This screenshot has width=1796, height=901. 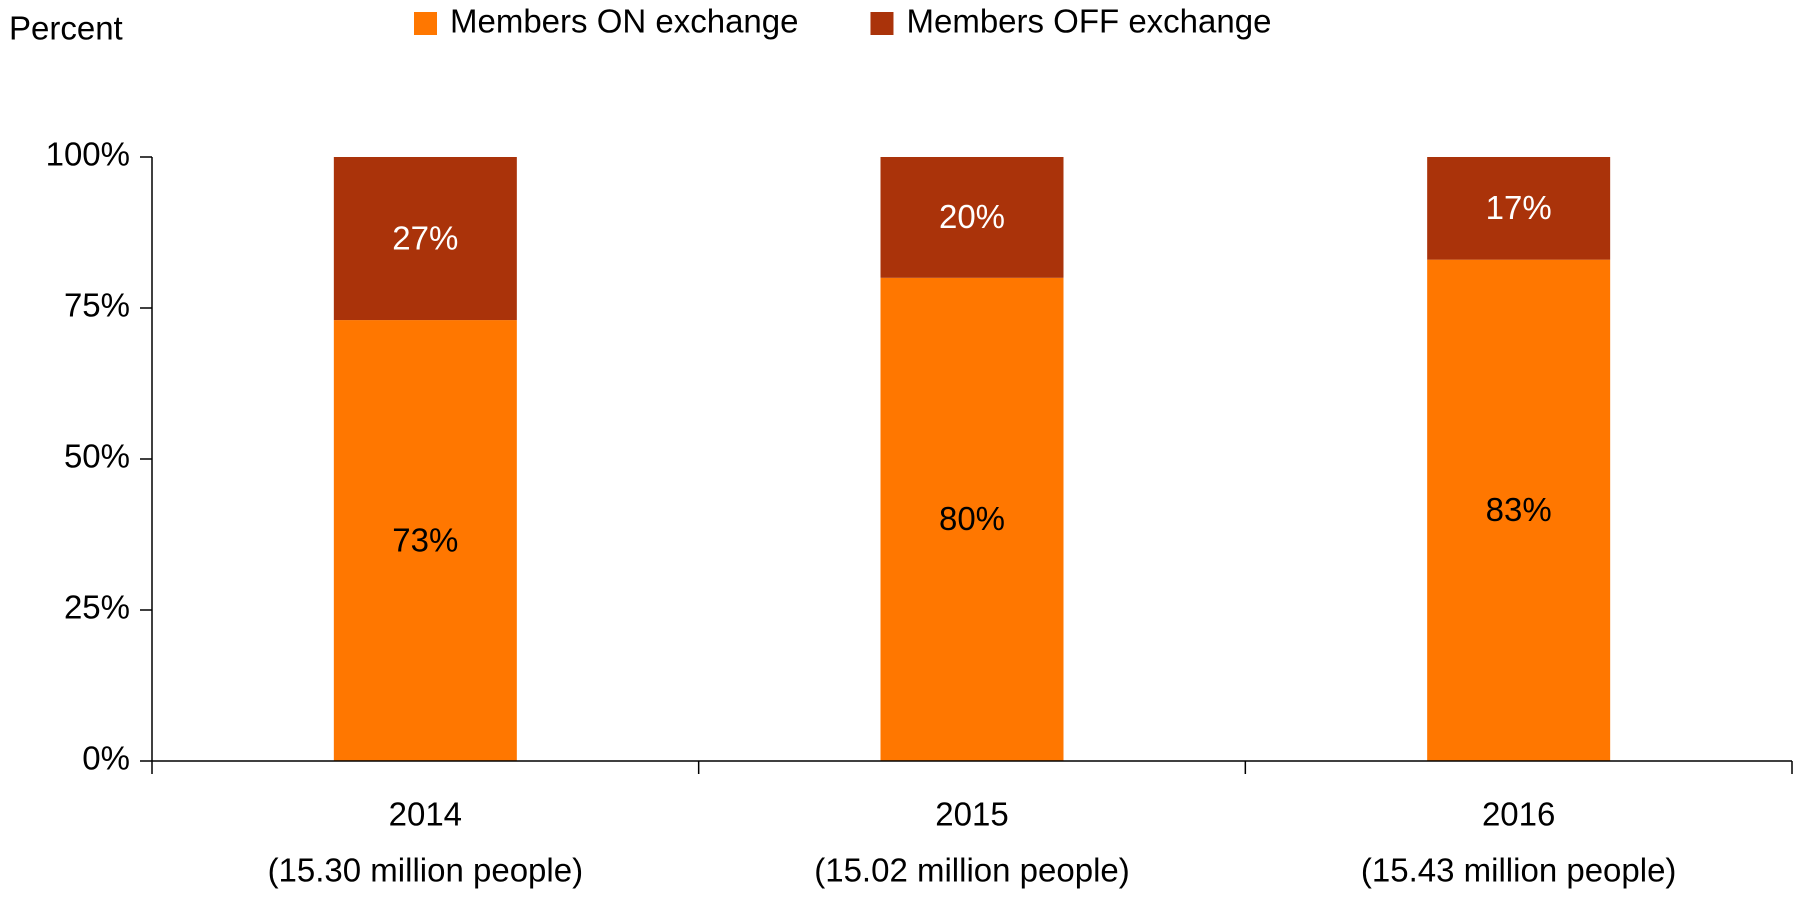 I want to click on value-label: 73%, so click(x=425, y=539).